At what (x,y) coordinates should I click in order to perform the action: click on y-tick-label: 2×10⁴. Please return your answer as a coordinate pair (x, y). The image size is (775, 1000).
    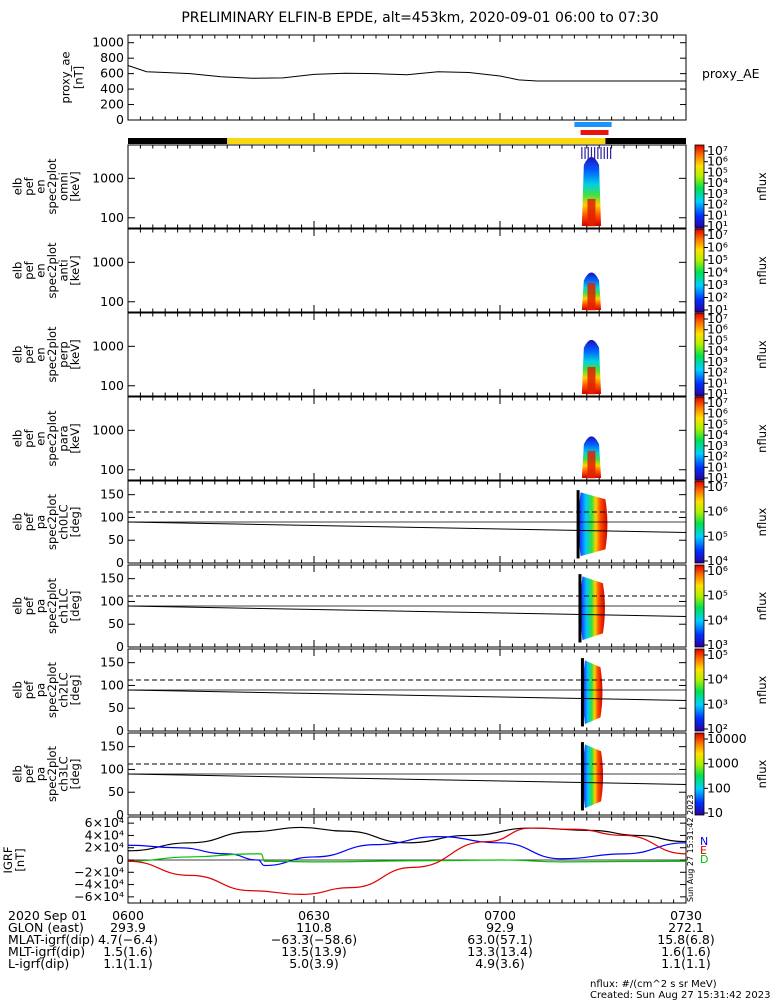
    Looking at the image, I should click on (104, 847).